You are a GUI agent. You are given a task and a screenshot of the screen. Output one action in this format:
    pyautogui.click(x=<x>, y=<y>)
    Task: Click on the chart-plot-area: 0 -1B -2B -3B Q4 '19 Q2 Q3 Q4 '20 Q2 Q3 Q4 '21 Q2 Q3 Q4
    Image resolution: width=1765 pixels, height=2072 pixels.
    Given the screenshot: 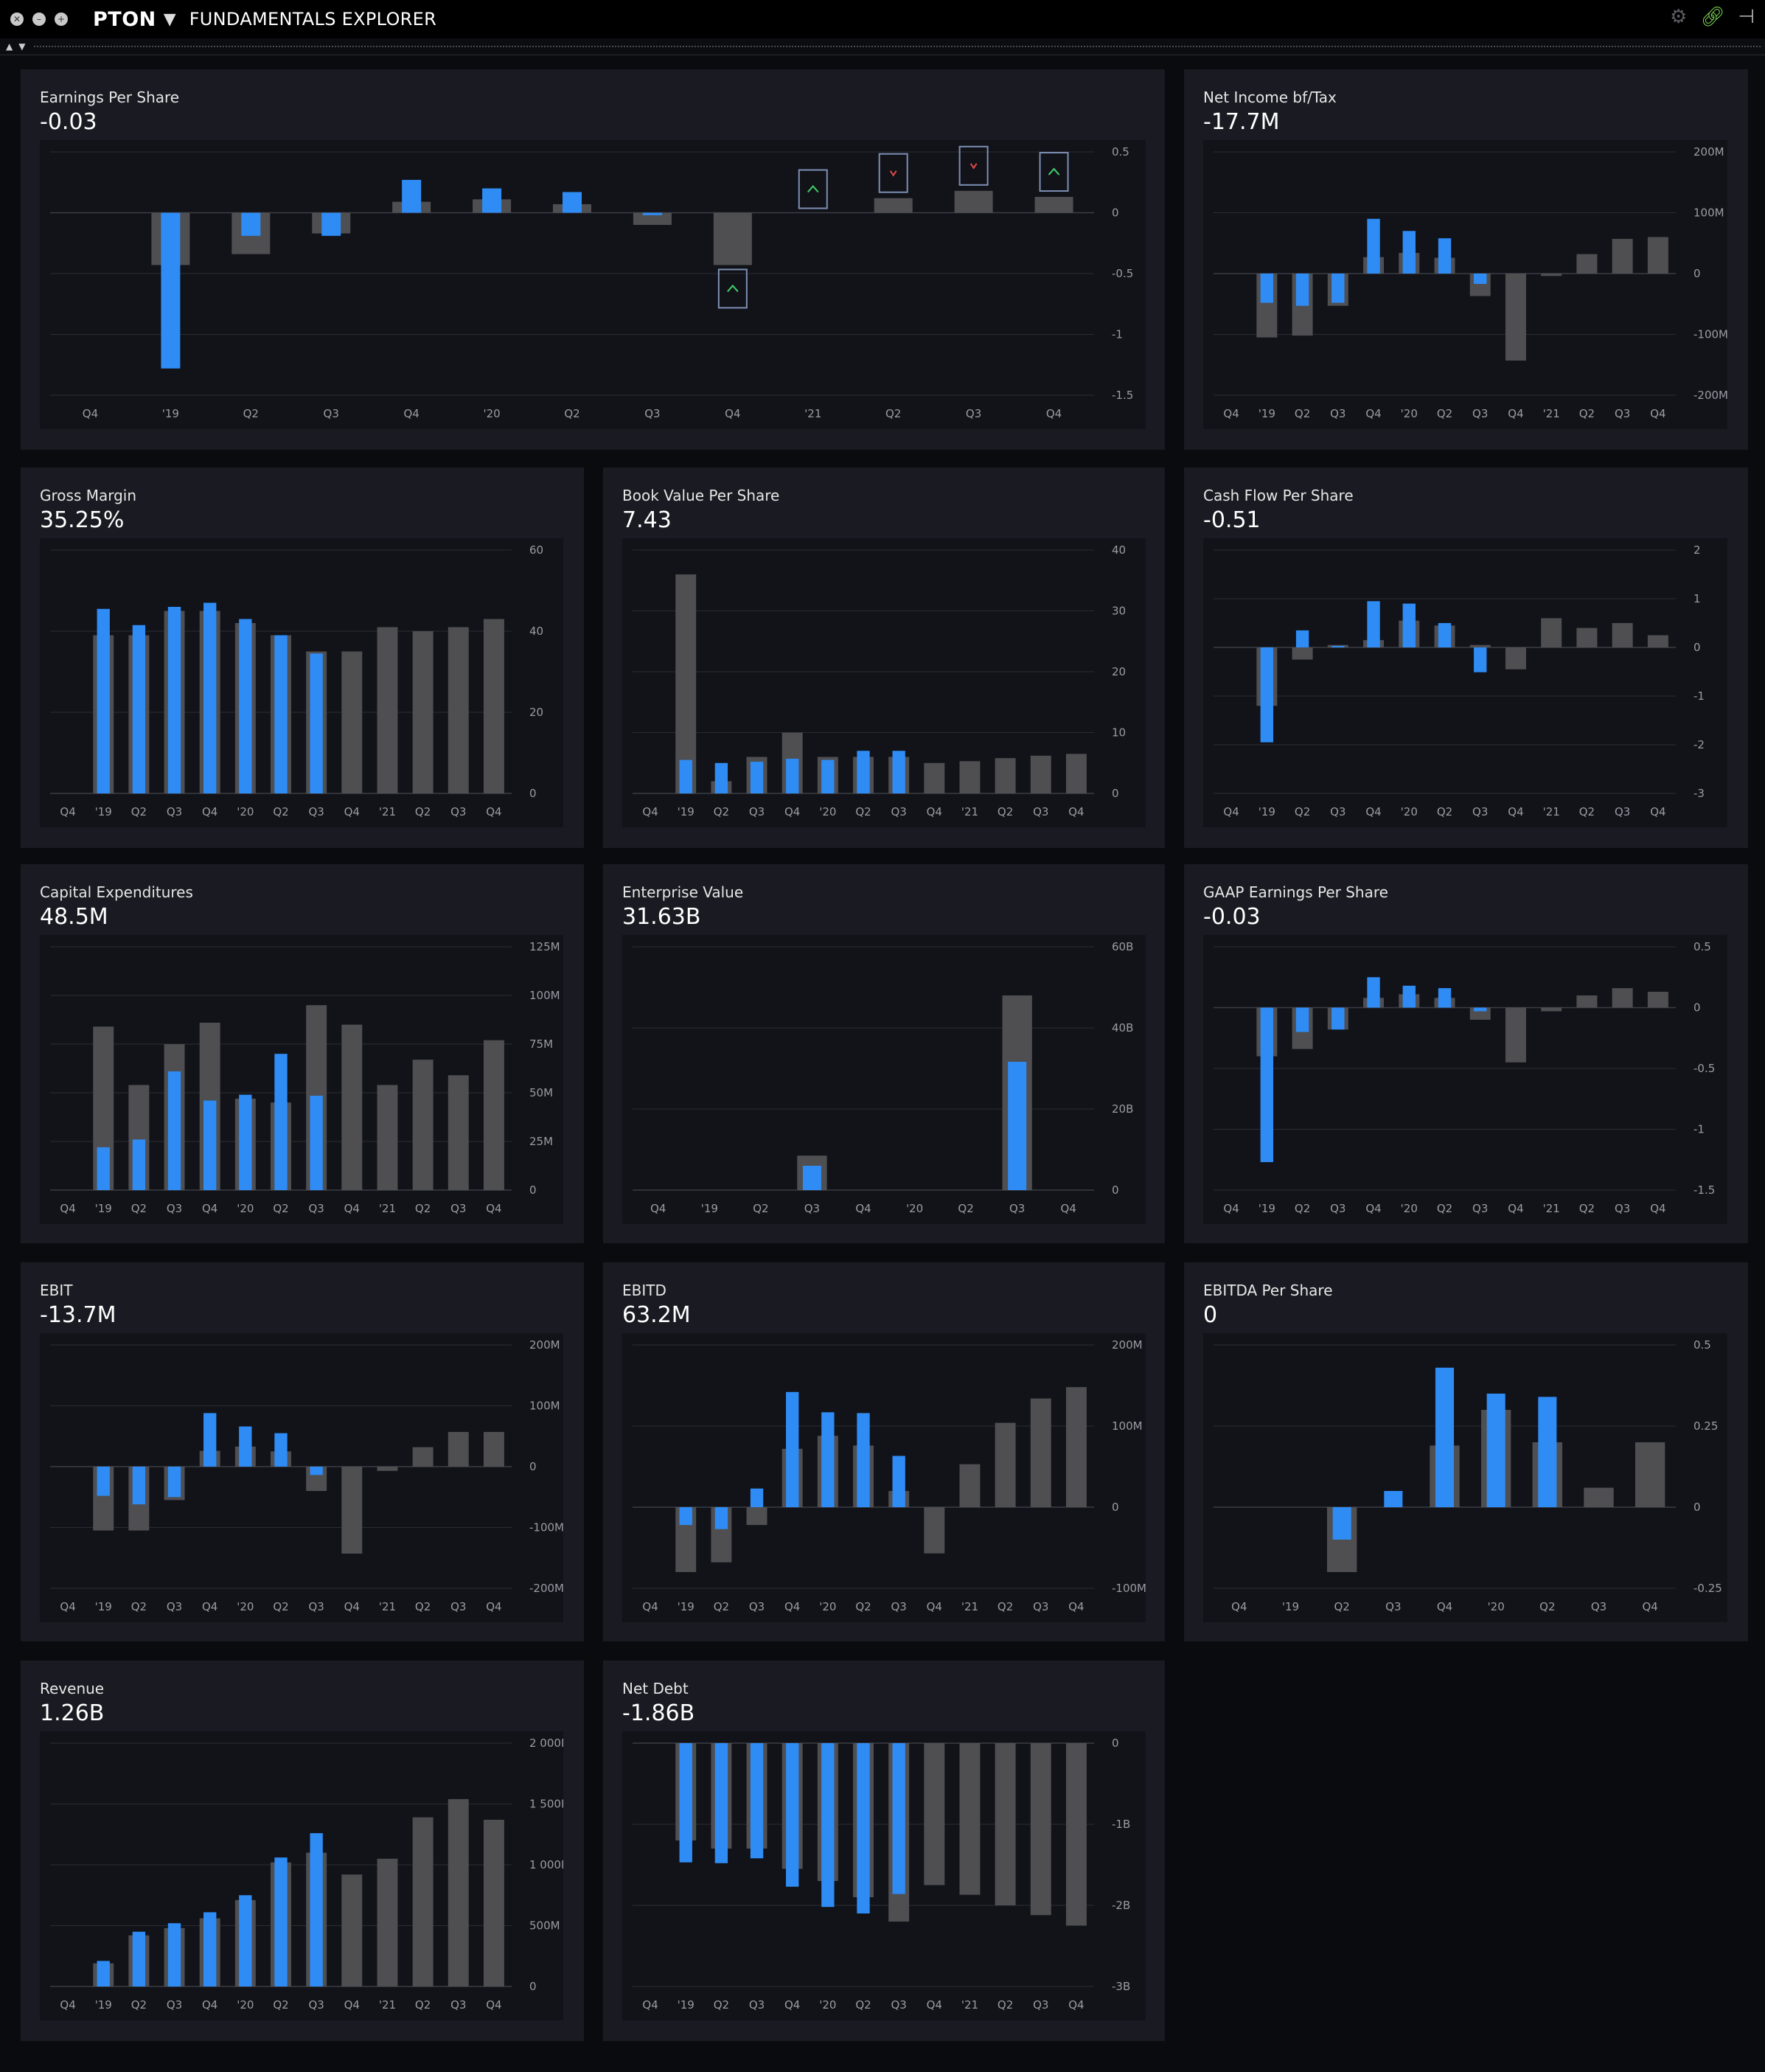 What is the action you would take?
    pyautogui.click(x=884, y=1875)
    